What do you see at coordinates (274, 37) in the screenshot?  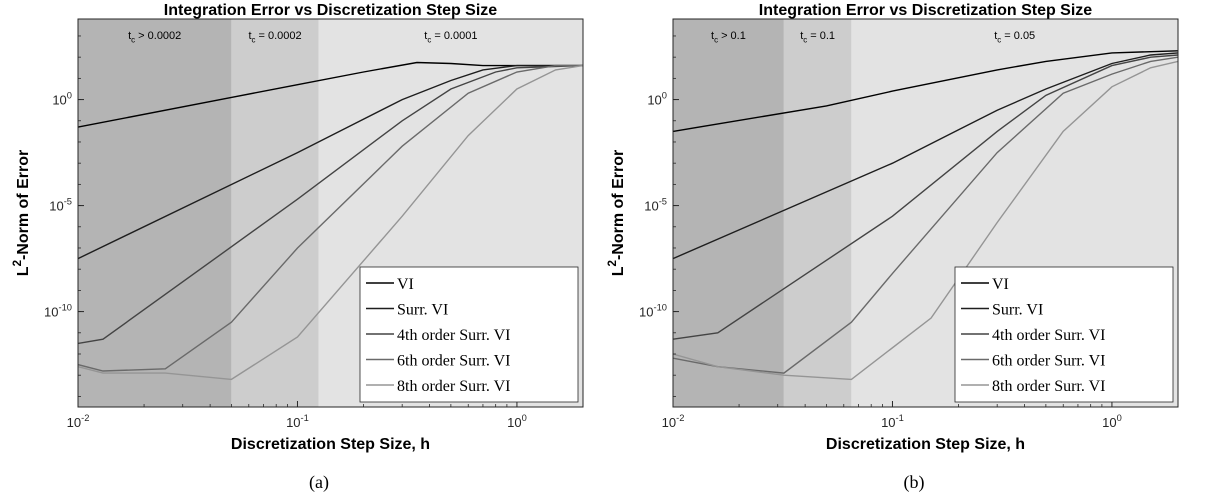 I see `region-2-label: tc = 0.0002` at bounding box center [274, 37].